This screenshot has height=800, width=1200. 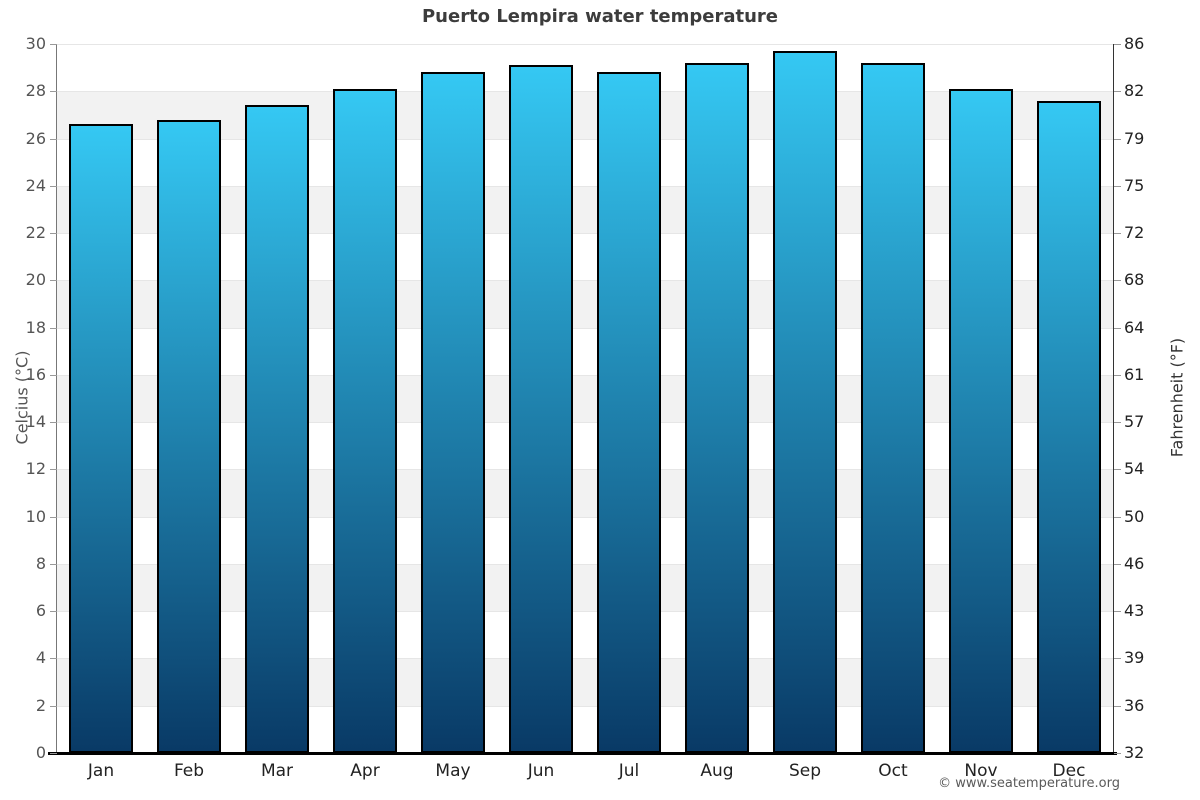 I want to click on y-axis-label-celsius: Celcius (°C), so click(x=22, y=397).